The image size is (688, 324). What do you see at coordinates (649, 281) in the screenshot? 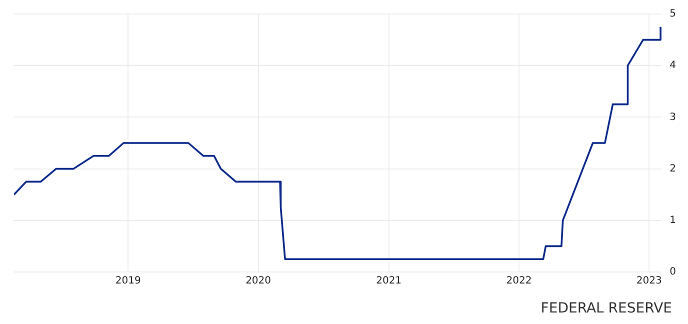
I see `x-tick-label: 2023` at bounding box center [649, 281].